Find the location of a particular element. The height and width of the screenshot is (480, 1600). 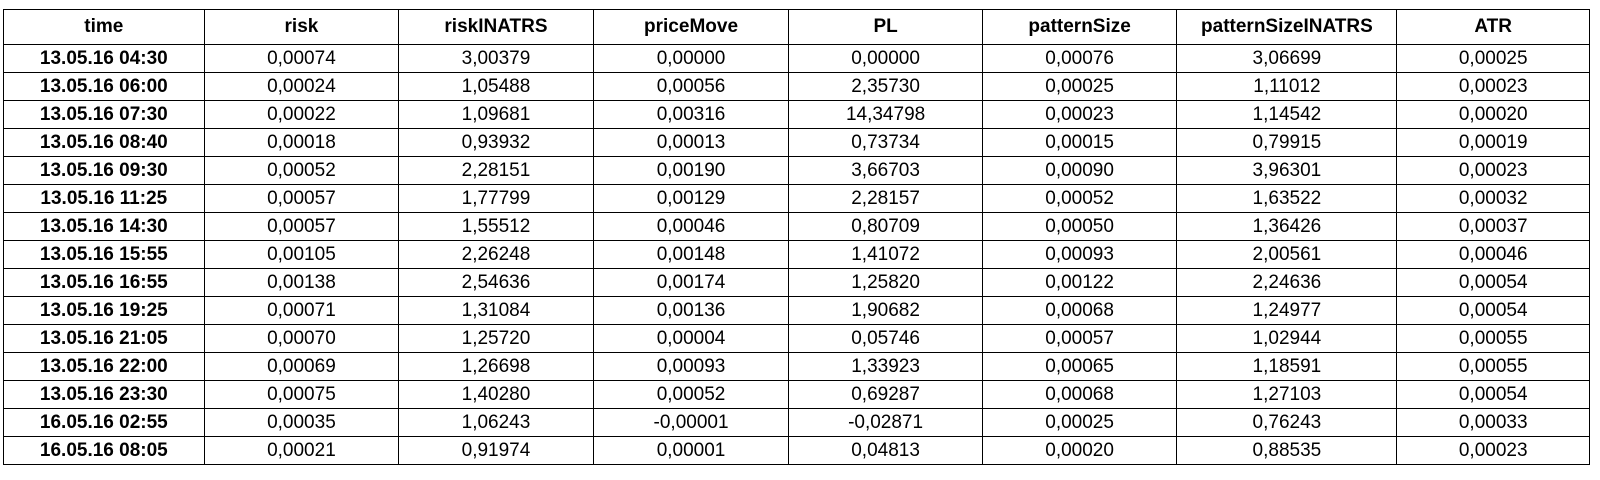

cell-atr: 0,00020 is located at coordinates (1493, 114).